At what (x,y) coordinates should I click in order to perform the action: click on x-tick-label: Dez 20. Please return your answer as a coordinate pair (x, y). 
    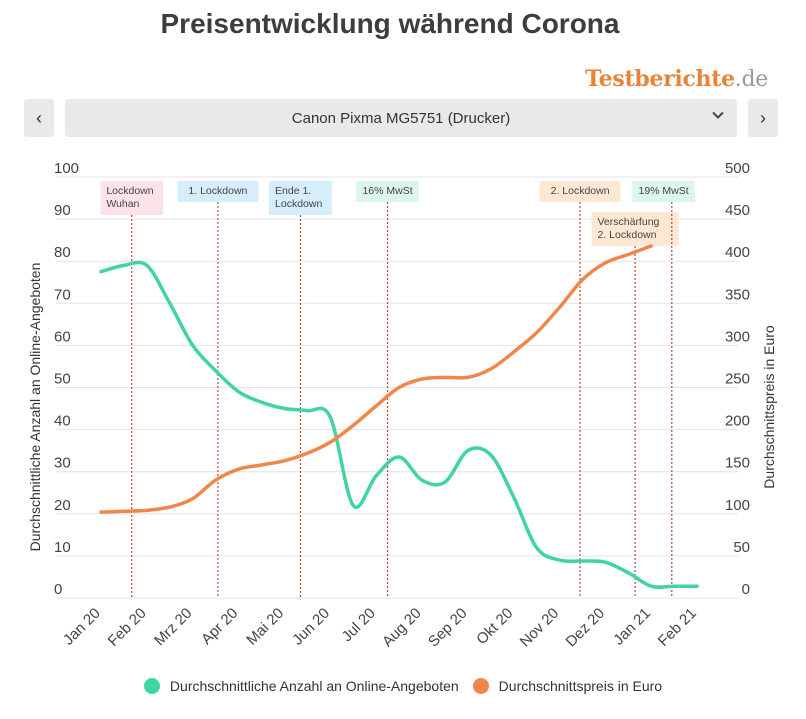
    Looking at the image, I should click on (586, 628).